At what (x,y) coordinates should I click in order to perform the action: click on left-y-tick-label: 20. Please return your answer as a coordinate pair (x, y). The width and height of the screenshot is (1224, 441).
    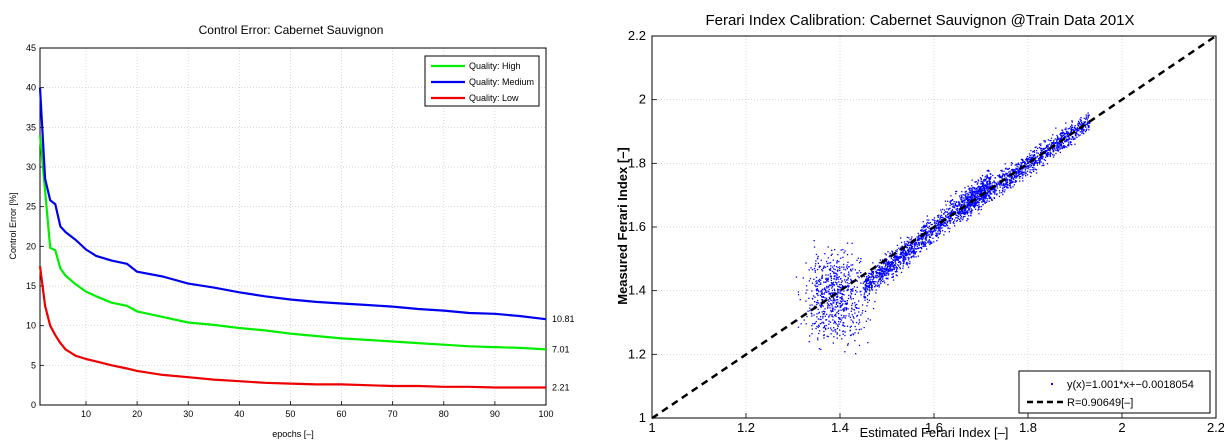
    Looking at the image, I should click on (31, 246).